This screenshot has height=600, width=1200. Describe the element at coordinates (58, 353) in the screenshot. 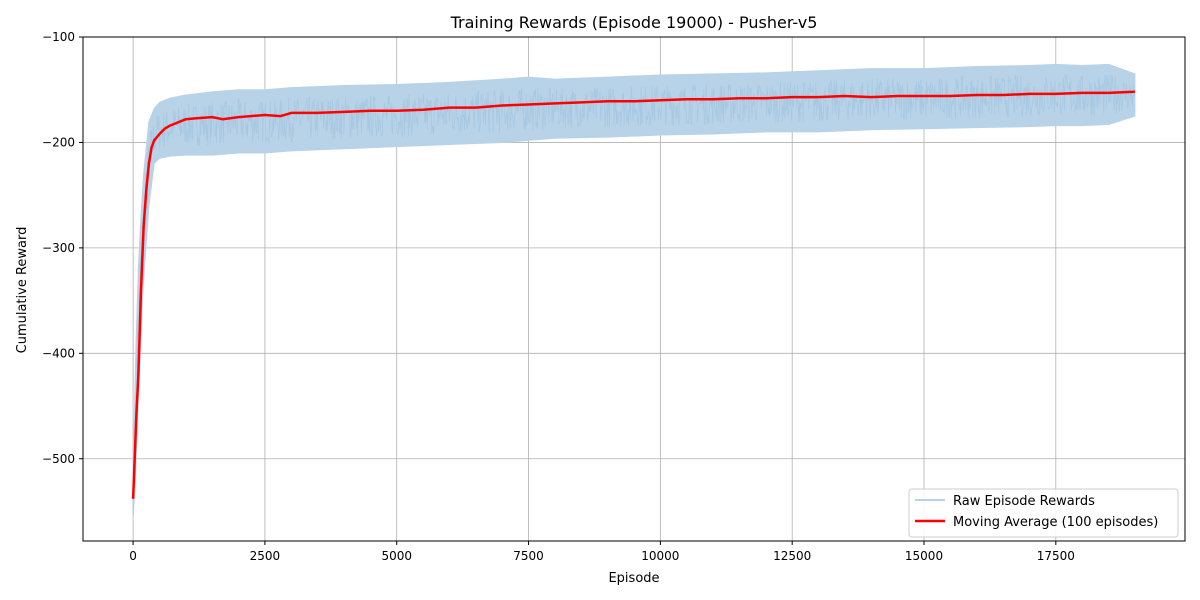

I see `y-tick-label: −400` at that location.